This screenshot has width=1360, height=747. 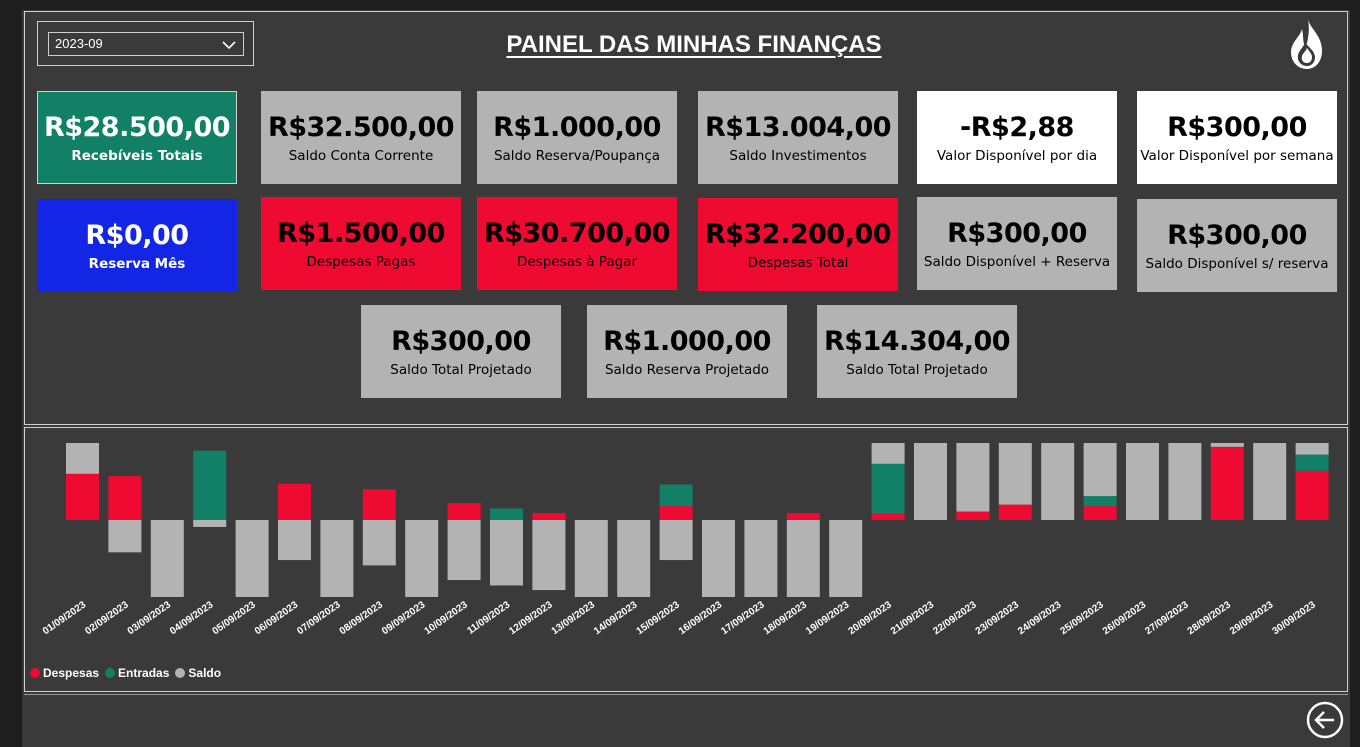 What do you see at coordinates (574, 618) in the screenshot?
I see `x-tick-label: 13/09/2023` at bounding box center [574, 618].